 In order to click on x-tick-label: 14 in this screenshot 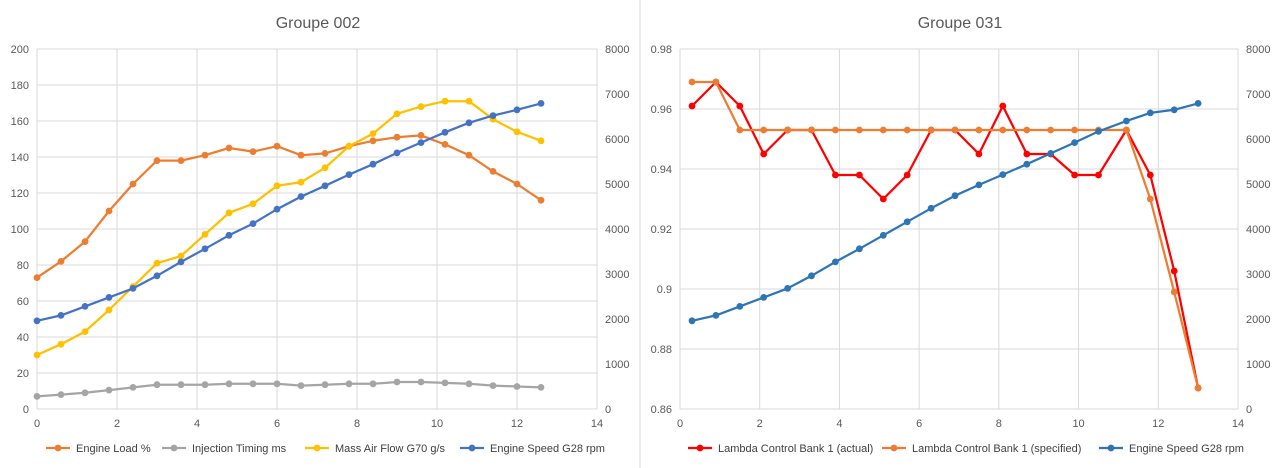, I will do `click(1238, 424)`.